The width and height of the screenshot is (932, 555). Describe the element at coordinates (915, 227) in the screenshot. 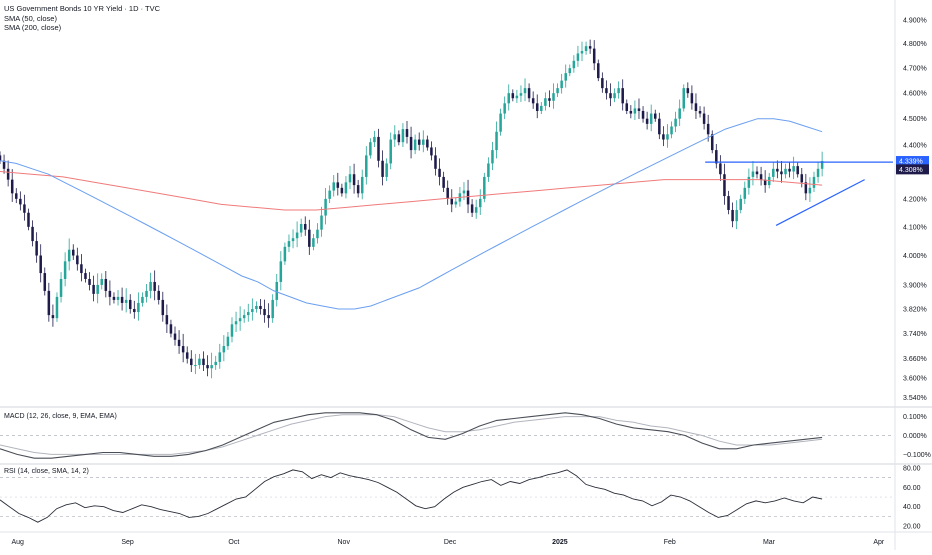

I see `price-tick-label: 4.100%` at that location.